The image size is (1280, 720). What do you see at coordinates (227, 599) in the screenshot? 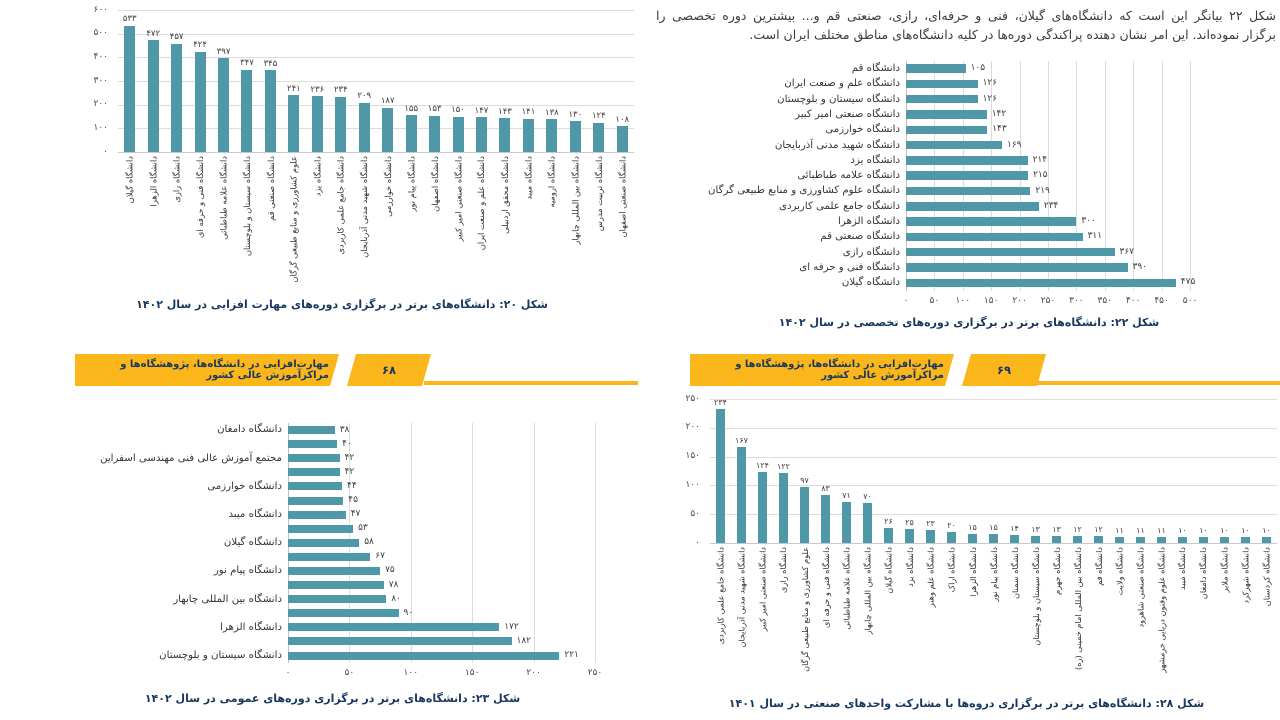
I see `category-label: دانشگاه بین المللی چابهار` at bounding box center [227, 599].